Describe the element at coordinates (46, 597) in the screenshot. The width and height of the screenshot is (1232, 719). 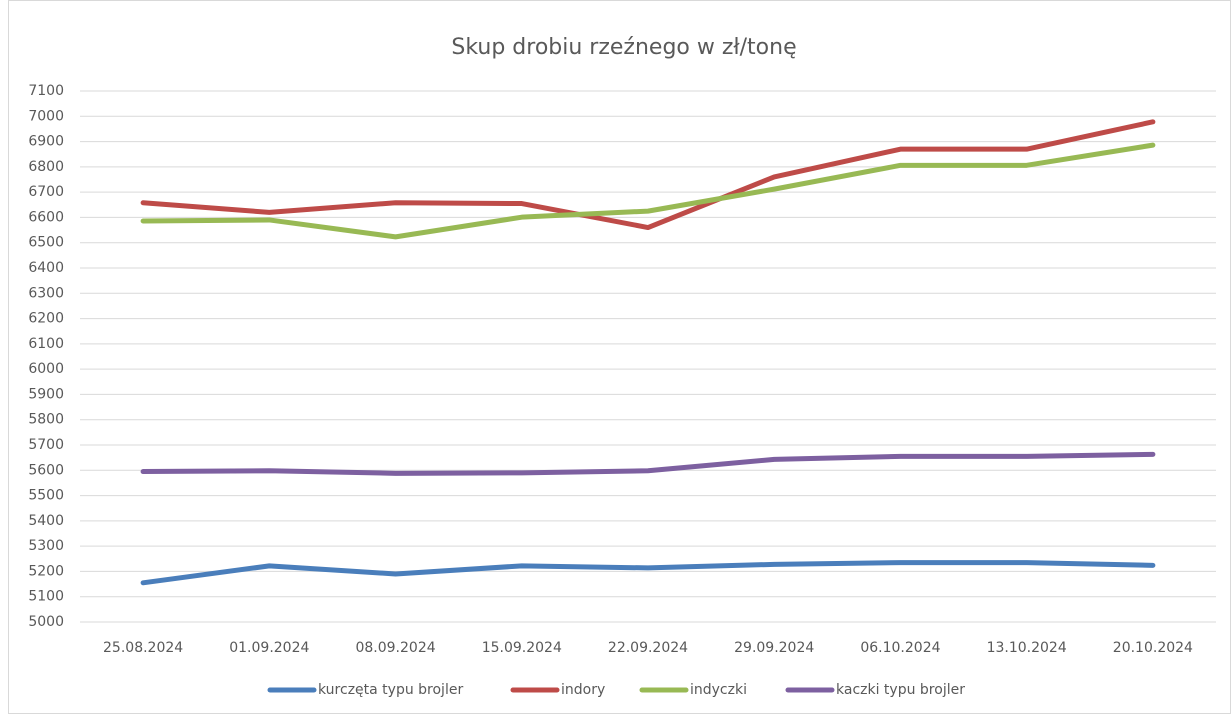
I see `y-tick-label: 5100` at that location.